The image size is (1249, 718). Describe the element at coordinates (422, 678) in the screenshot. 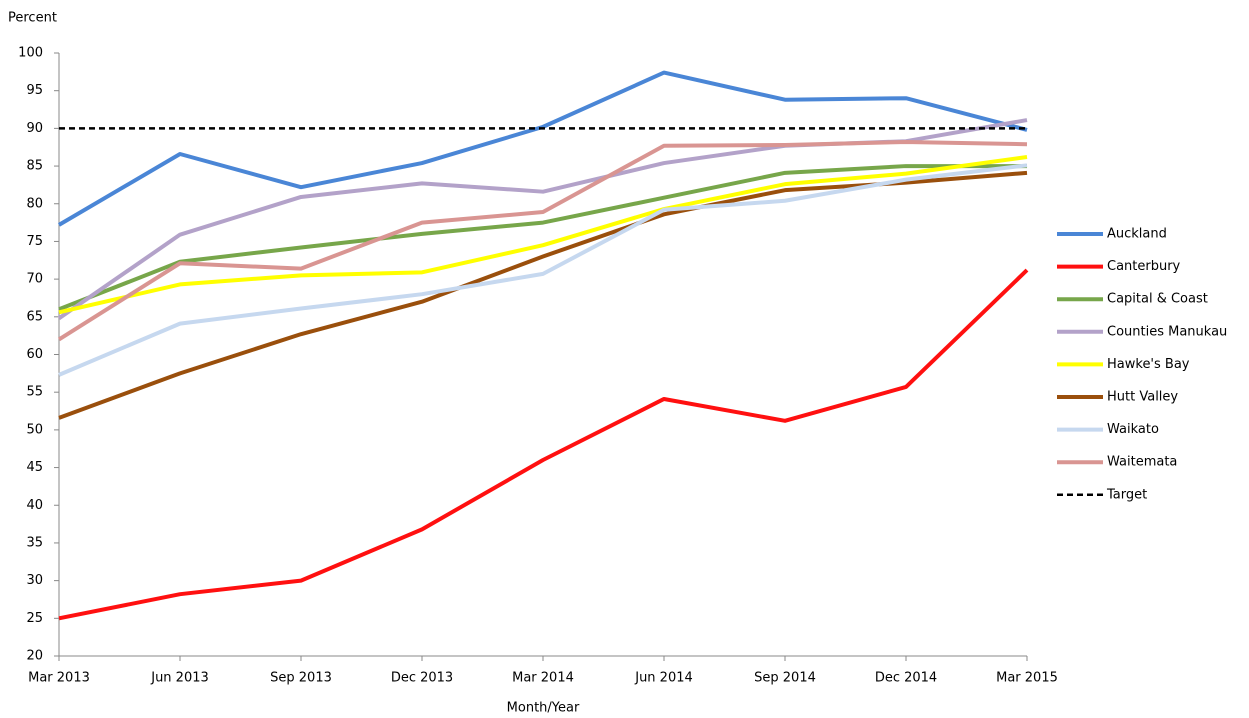

I see `x-tick-label: Dec 2013` at that location.